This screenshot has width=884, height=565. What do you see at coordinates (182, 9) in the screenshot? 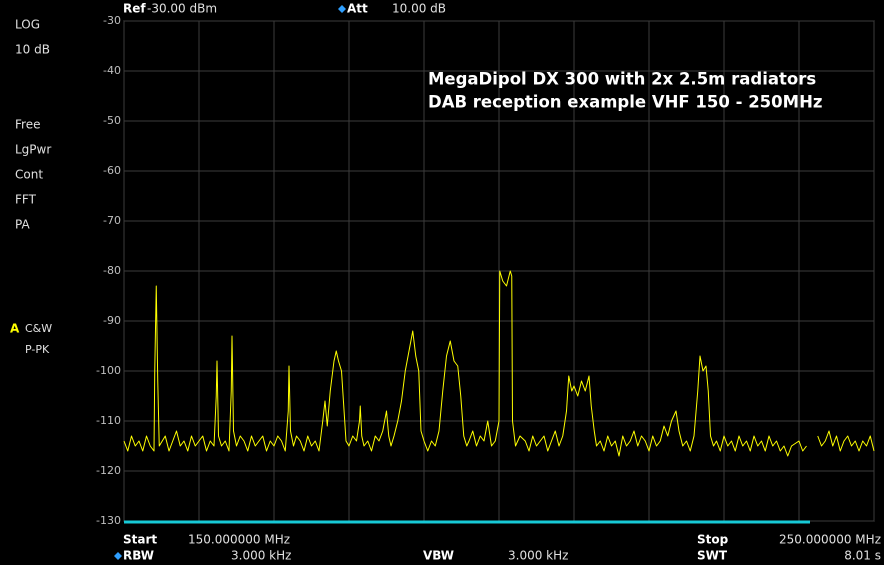
I see `ref-value: -30.00 dBm` at bounding box center [182, 9].